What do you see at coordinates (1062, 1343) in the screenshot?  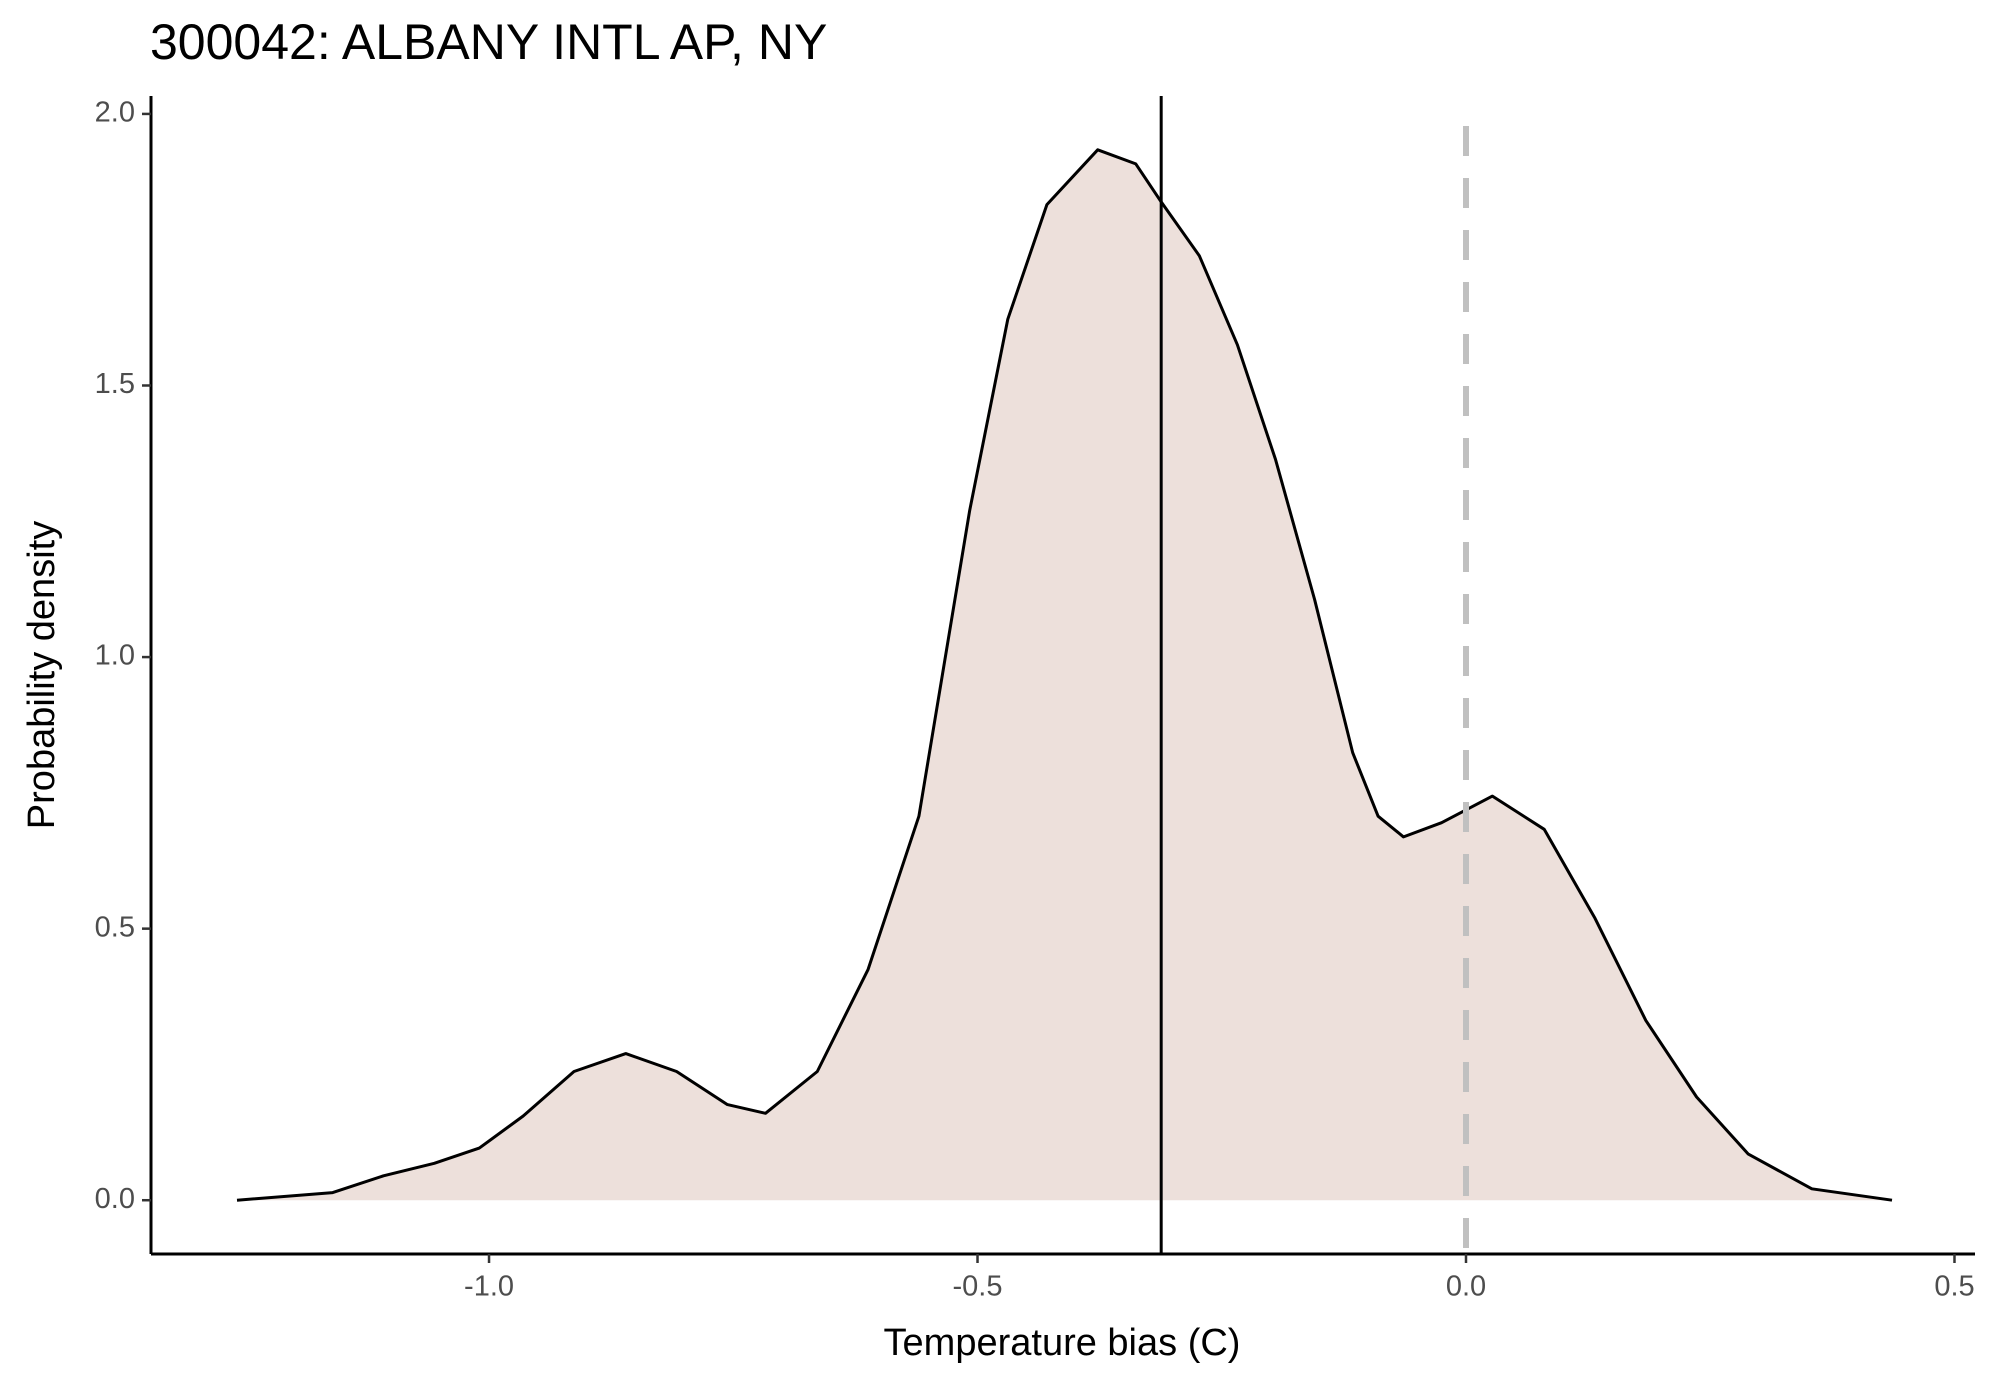 I see `x-axis-title: Temperature bias (C)` at bounding box center [1062, 1343].